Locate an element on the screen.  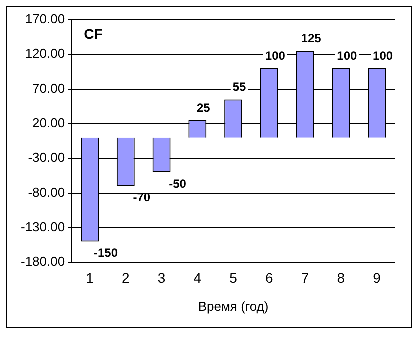
x-tick-label: 2 is located at coordinates (126, 278).